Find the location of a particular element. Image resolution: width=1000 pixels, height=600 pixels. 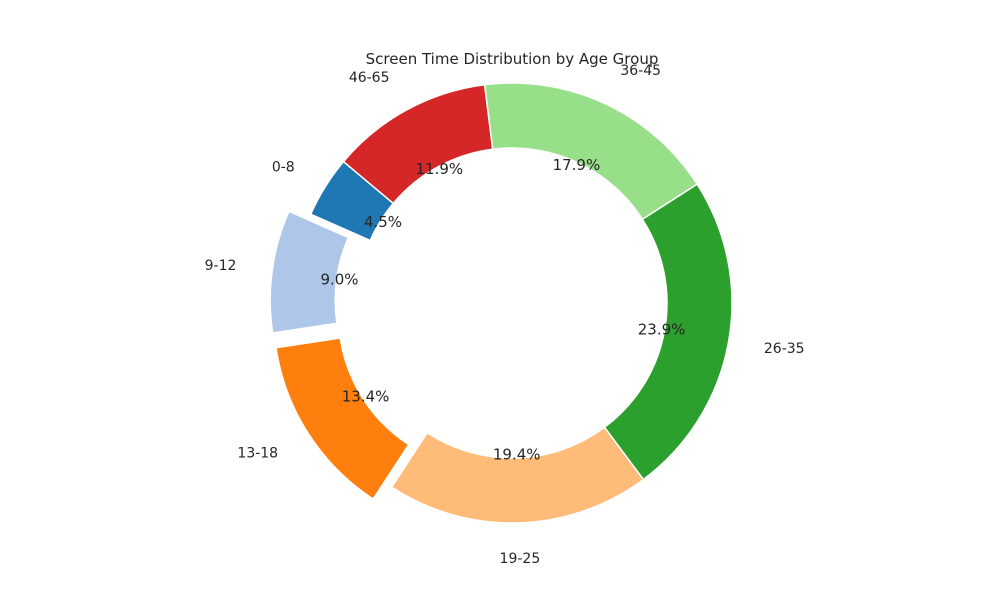

category-label-26-35: 26-35 is located at coordinates (784, 349).